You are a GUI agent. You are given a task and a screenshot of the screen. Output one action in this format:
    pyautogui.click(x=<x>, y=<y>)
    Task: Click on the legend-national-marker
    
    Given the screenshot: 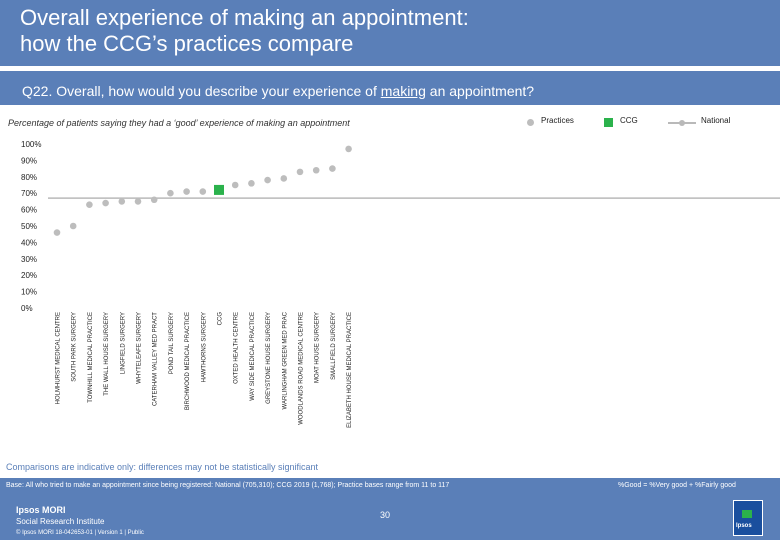 What is the action you would take?
    pyautogui.click(x=682, y=123)
    